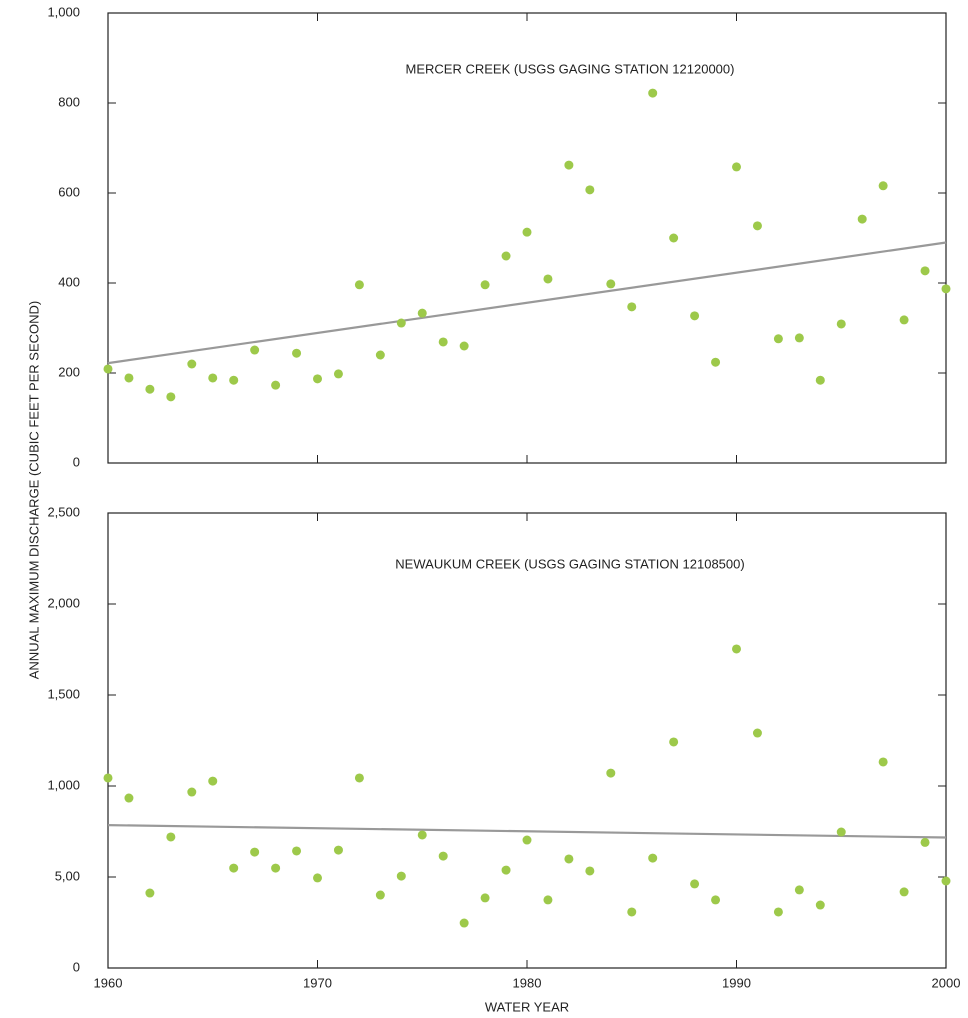 This screenshot has width=968, height=1018. I want to click on y-tick-label: 1,500, so click(63, 693).